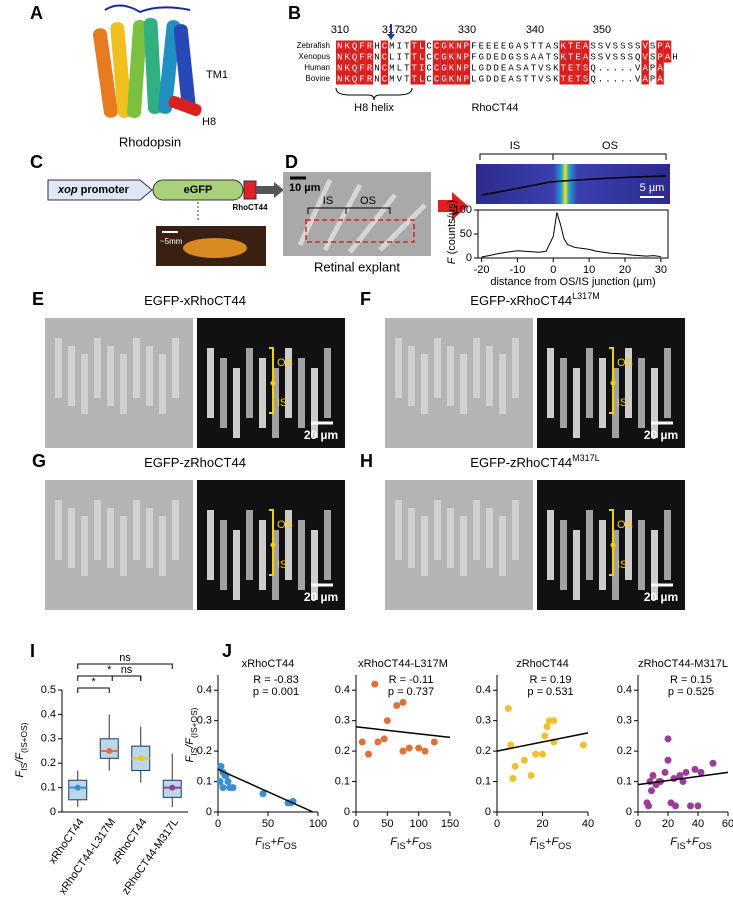 Image resolution: width=733 pixels, height=908 pixels. Describe the element at coordinates (459, 383) in the screenshot. I see `brightfield-image` at that location.